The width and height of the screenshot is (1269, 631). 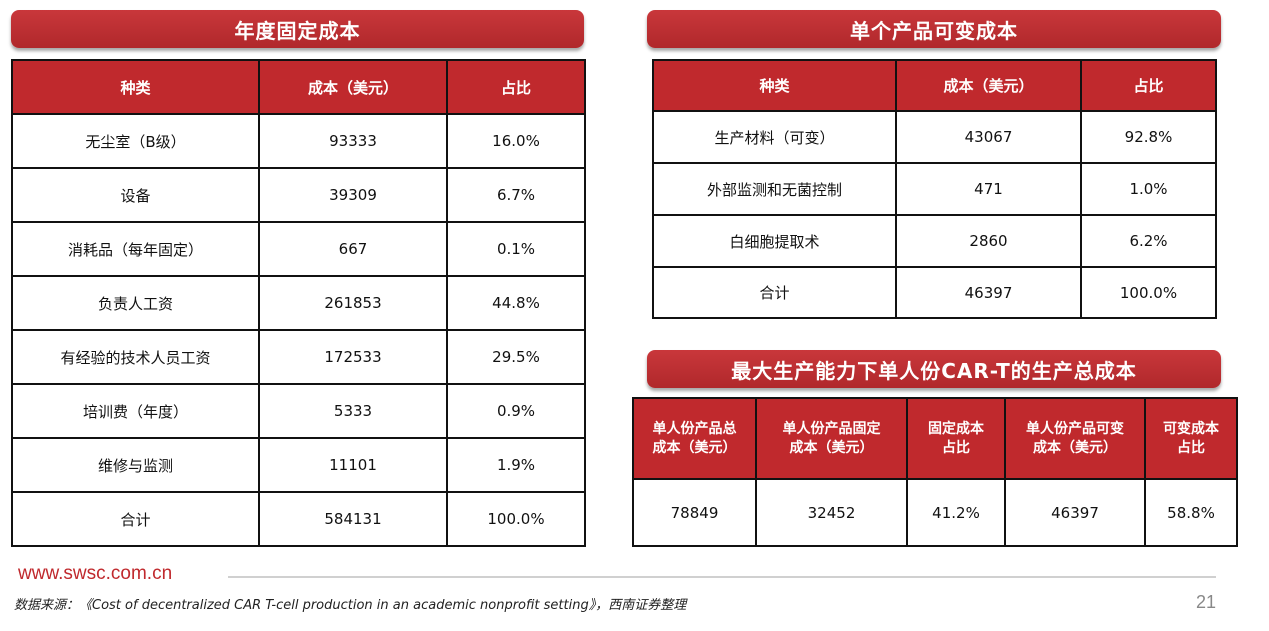 What do you see at coordinates (934, 29) in the screenshot?
I see `variable-cost-title: 单个产品可变成本` at bounding box center [934, 29].